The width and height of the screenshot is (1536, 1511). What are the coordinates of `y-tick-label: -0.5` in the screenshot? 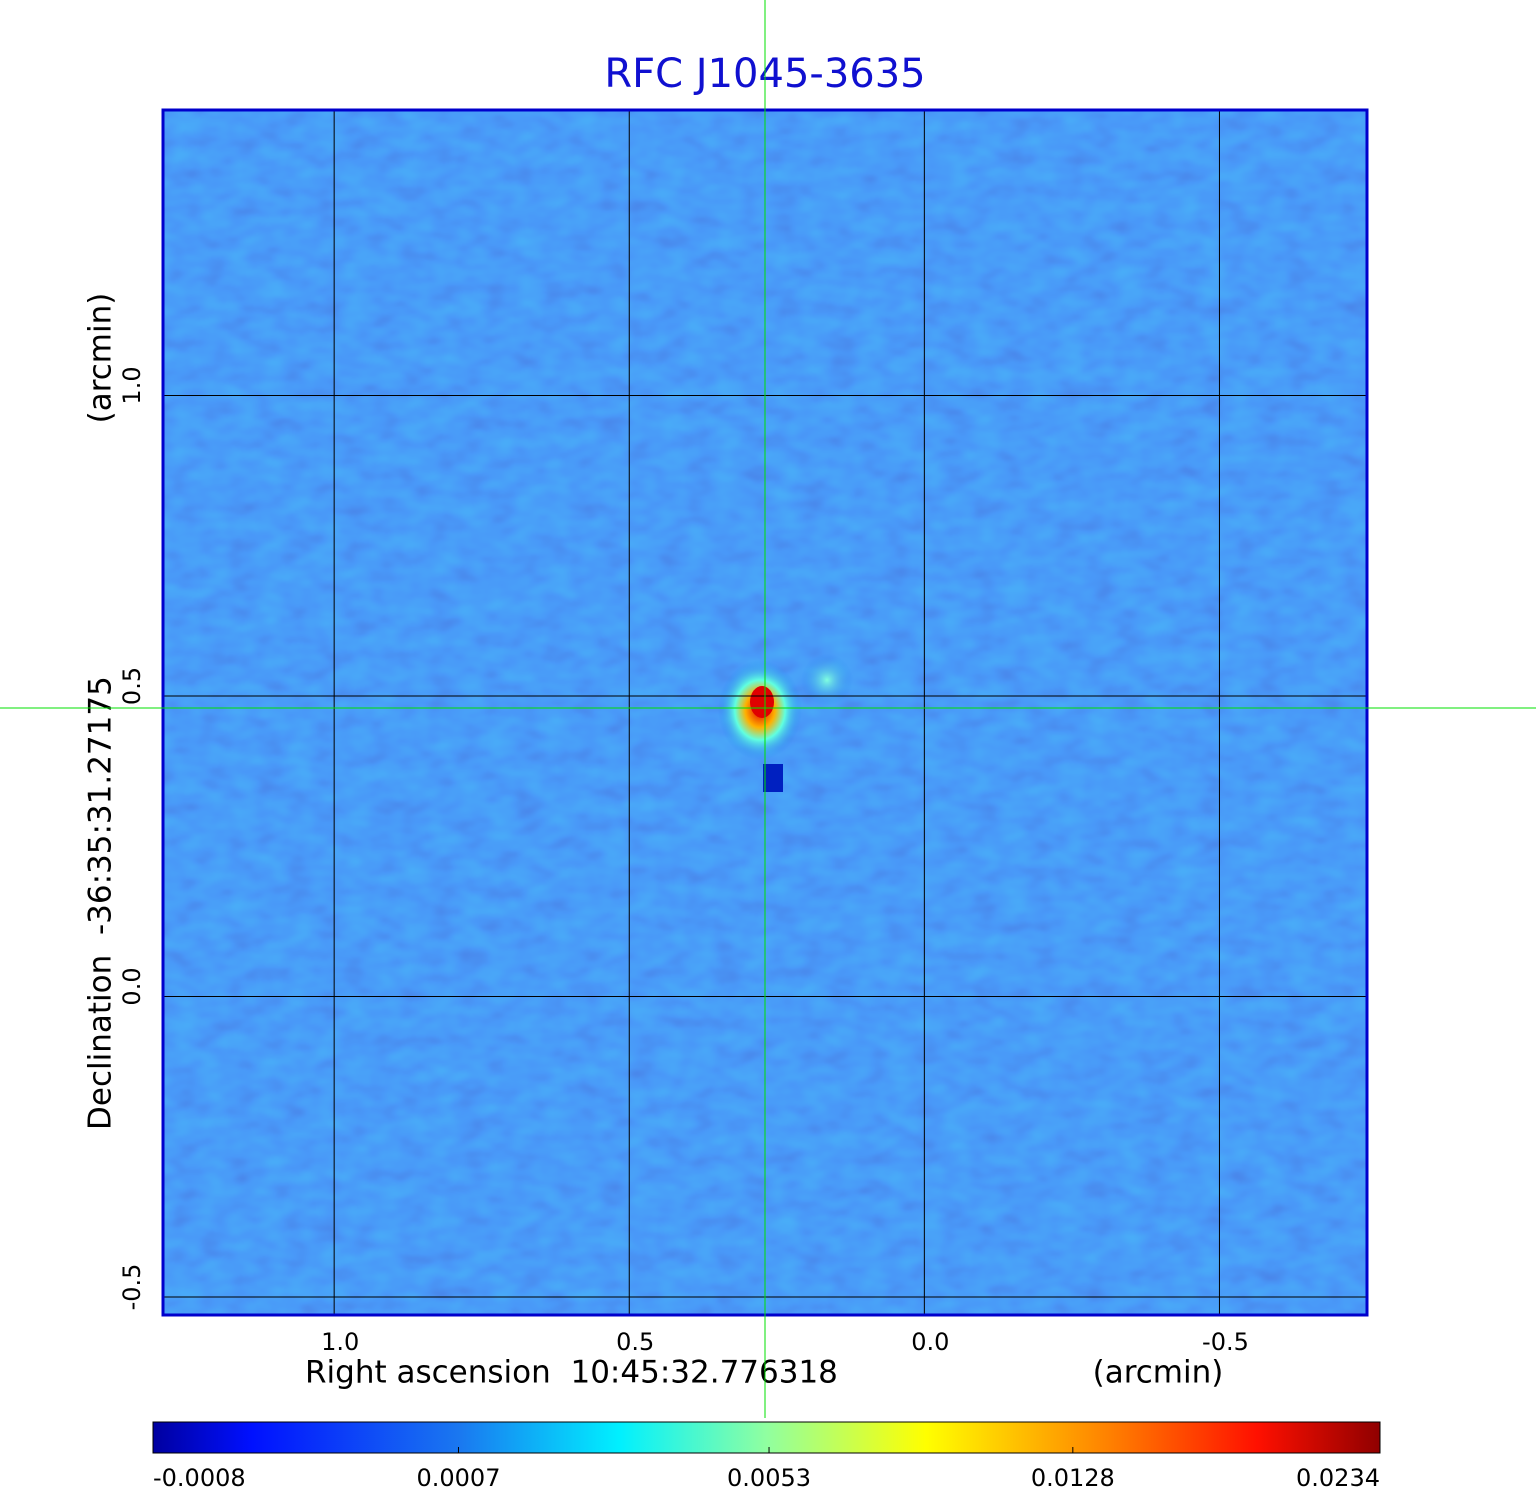 It's located at (132, 1287).